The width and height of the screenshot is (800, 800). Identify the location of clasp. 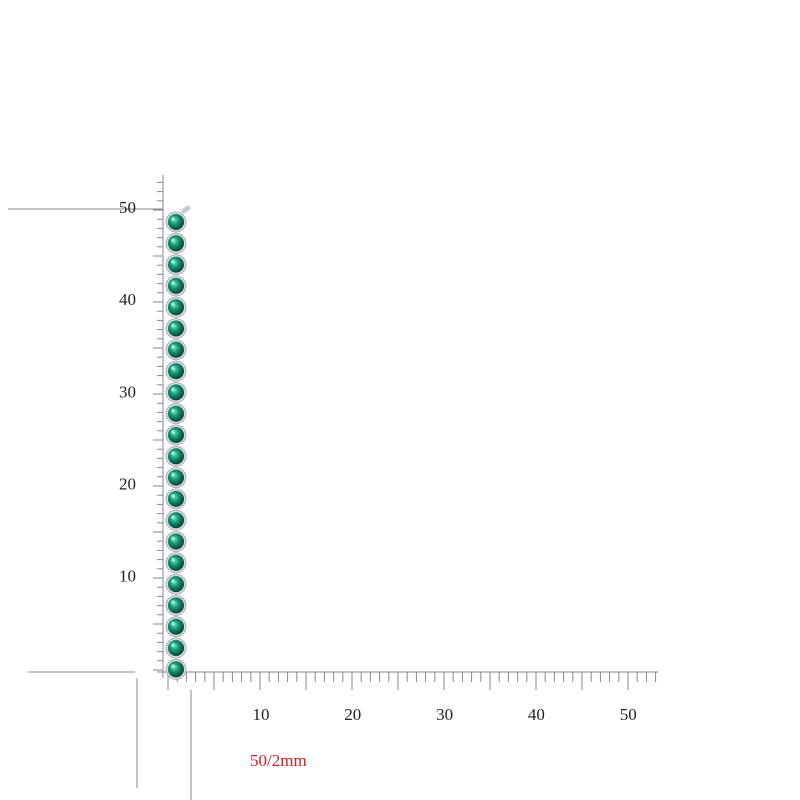
(185, 209).